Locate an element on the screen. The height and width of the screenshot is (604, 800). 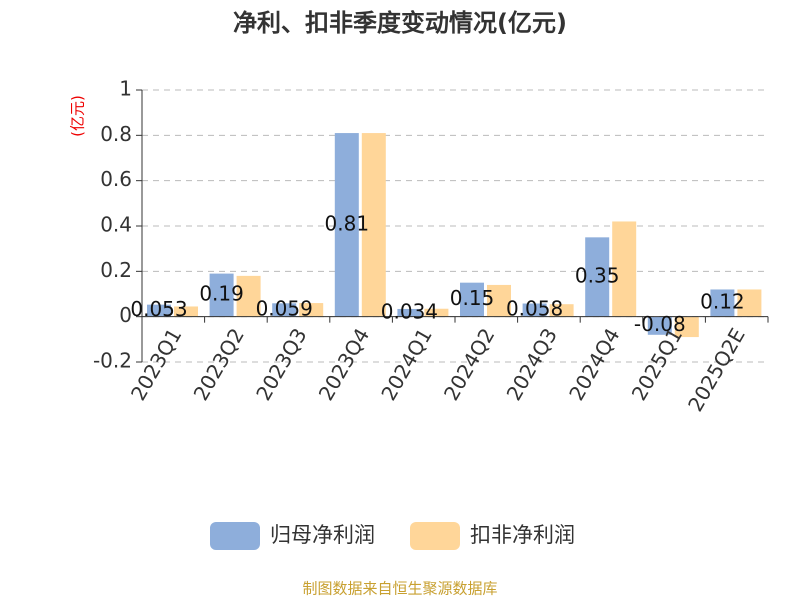
y-tick-label: 0.4 is located at coordinates (116, 225).